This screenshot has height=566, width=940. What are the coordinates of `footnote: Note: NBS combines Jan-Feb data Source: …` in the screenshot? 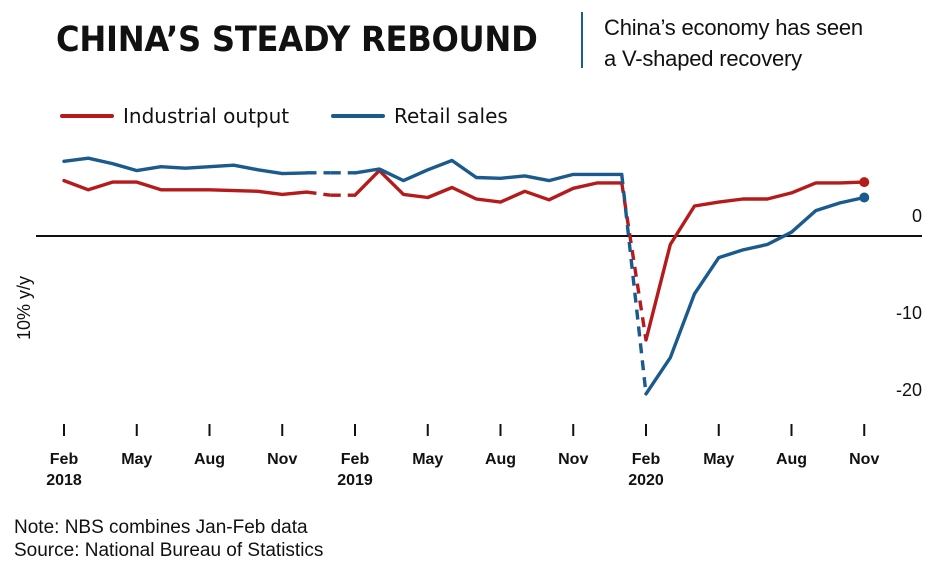 It's located at (168, 539).